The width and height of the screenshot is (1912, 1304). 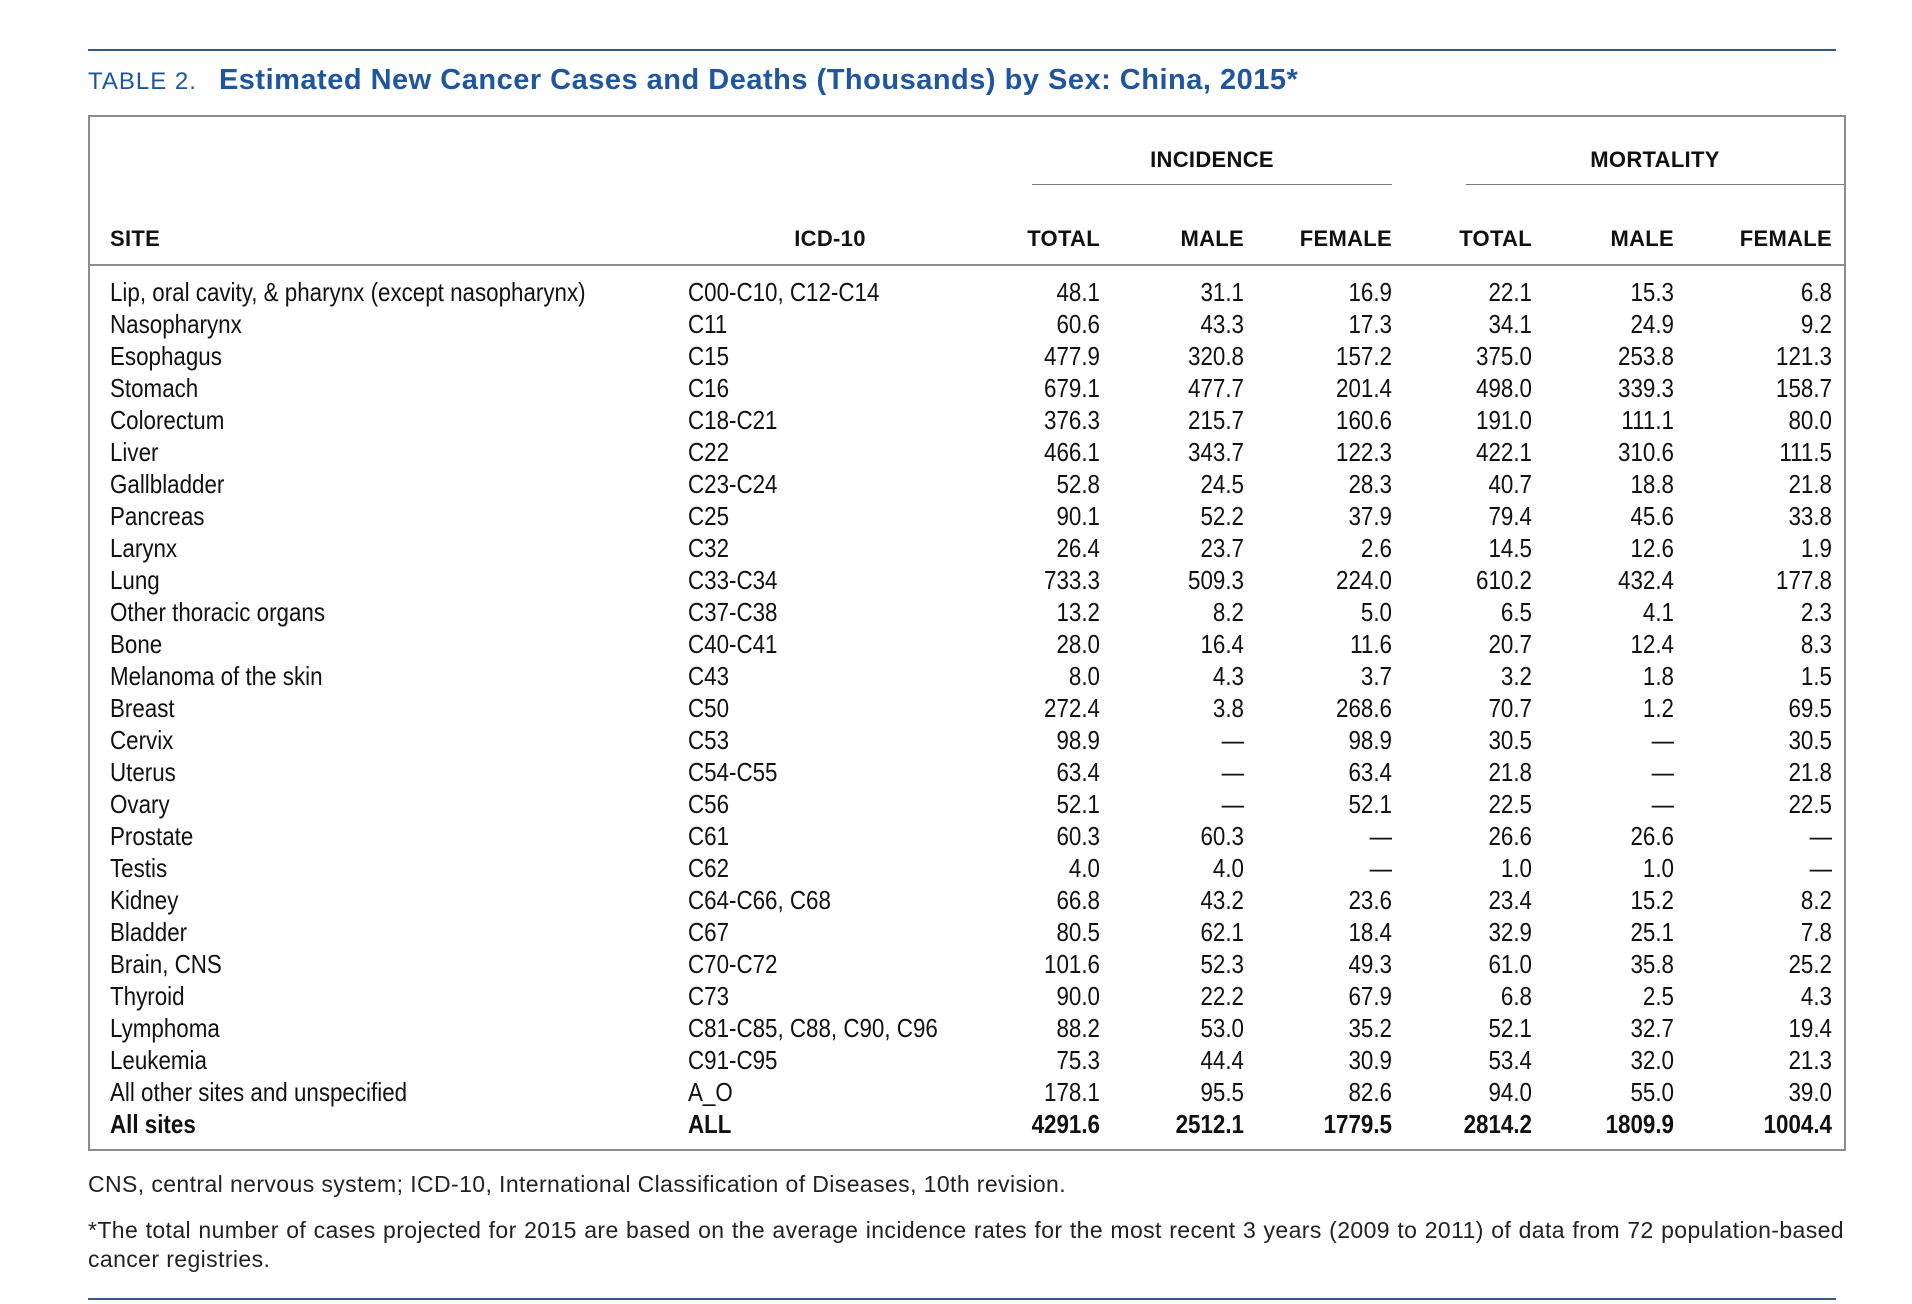 I want to click on icd-code-cell: C32, so click(x=709, y=548).